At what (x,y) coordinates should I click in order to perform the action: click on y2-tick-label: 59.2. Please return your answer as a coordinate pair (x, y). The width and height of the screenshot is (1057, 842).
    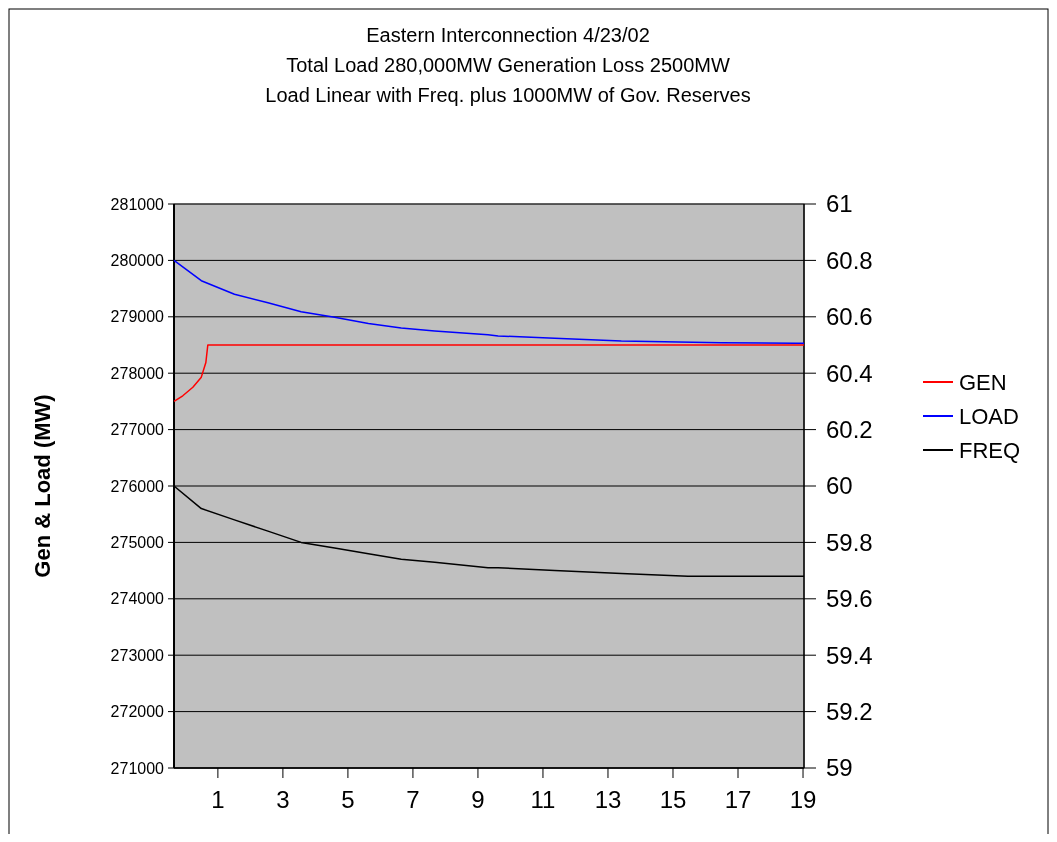
    Looking at the image, I should click on (849, 711).